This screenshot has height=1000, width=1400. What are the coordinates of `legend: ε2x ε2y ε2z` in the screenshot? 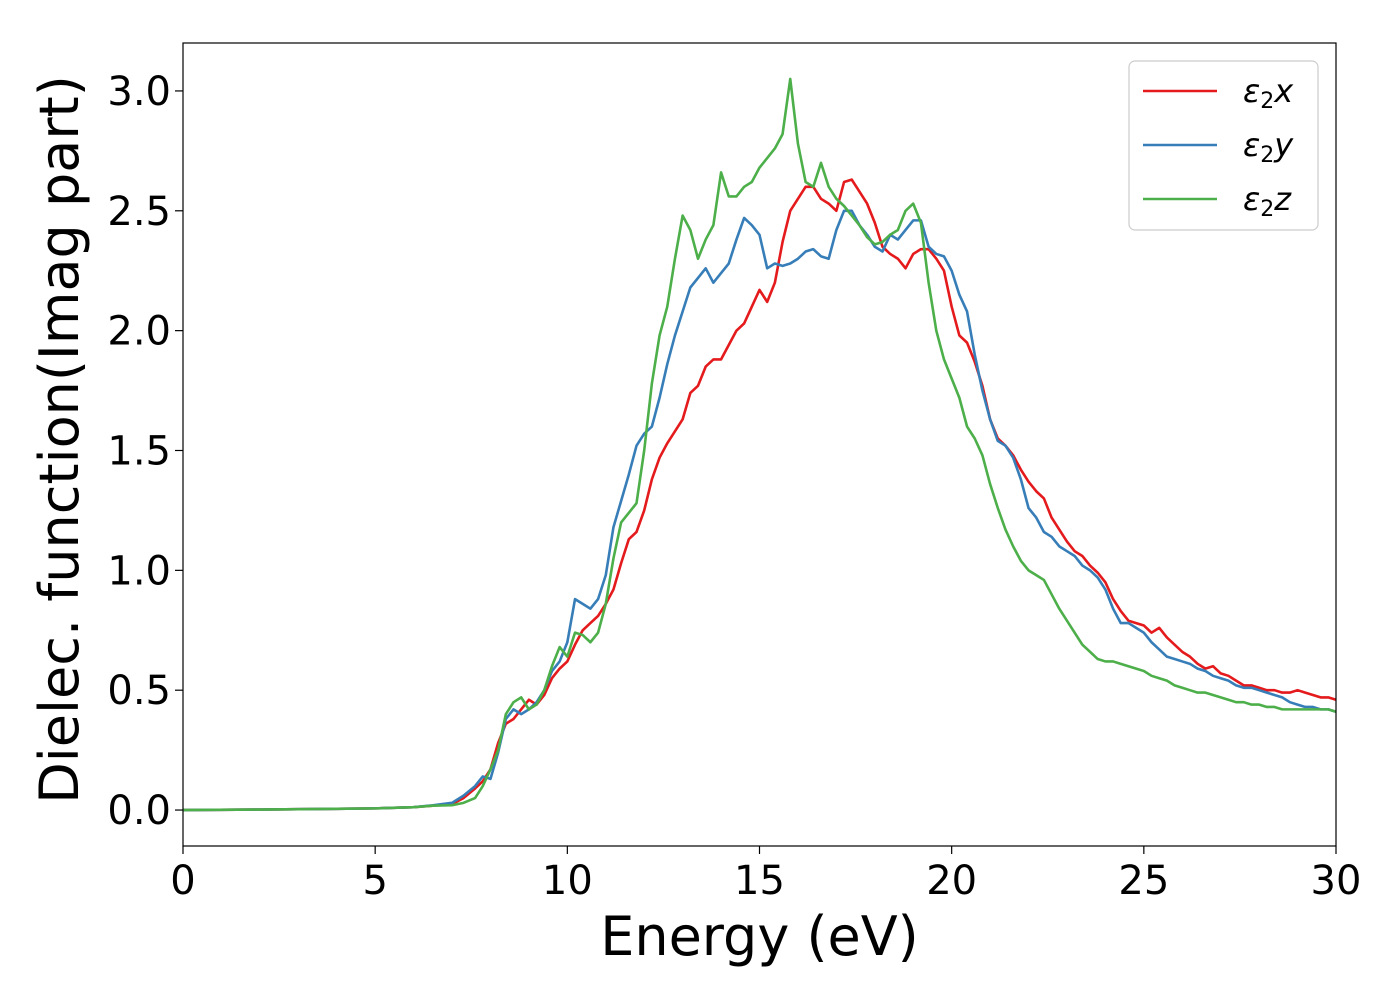 It's located at (1223, 145).